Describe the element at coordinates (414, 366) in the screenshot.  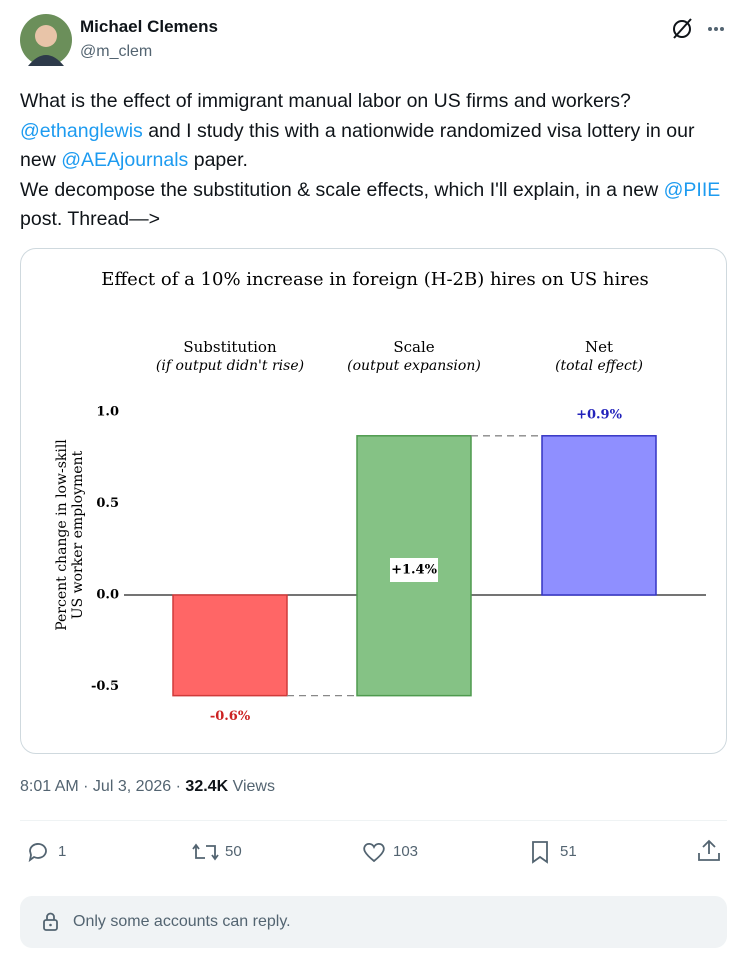
I see `category-subtitle: (output expansion)` at that location.